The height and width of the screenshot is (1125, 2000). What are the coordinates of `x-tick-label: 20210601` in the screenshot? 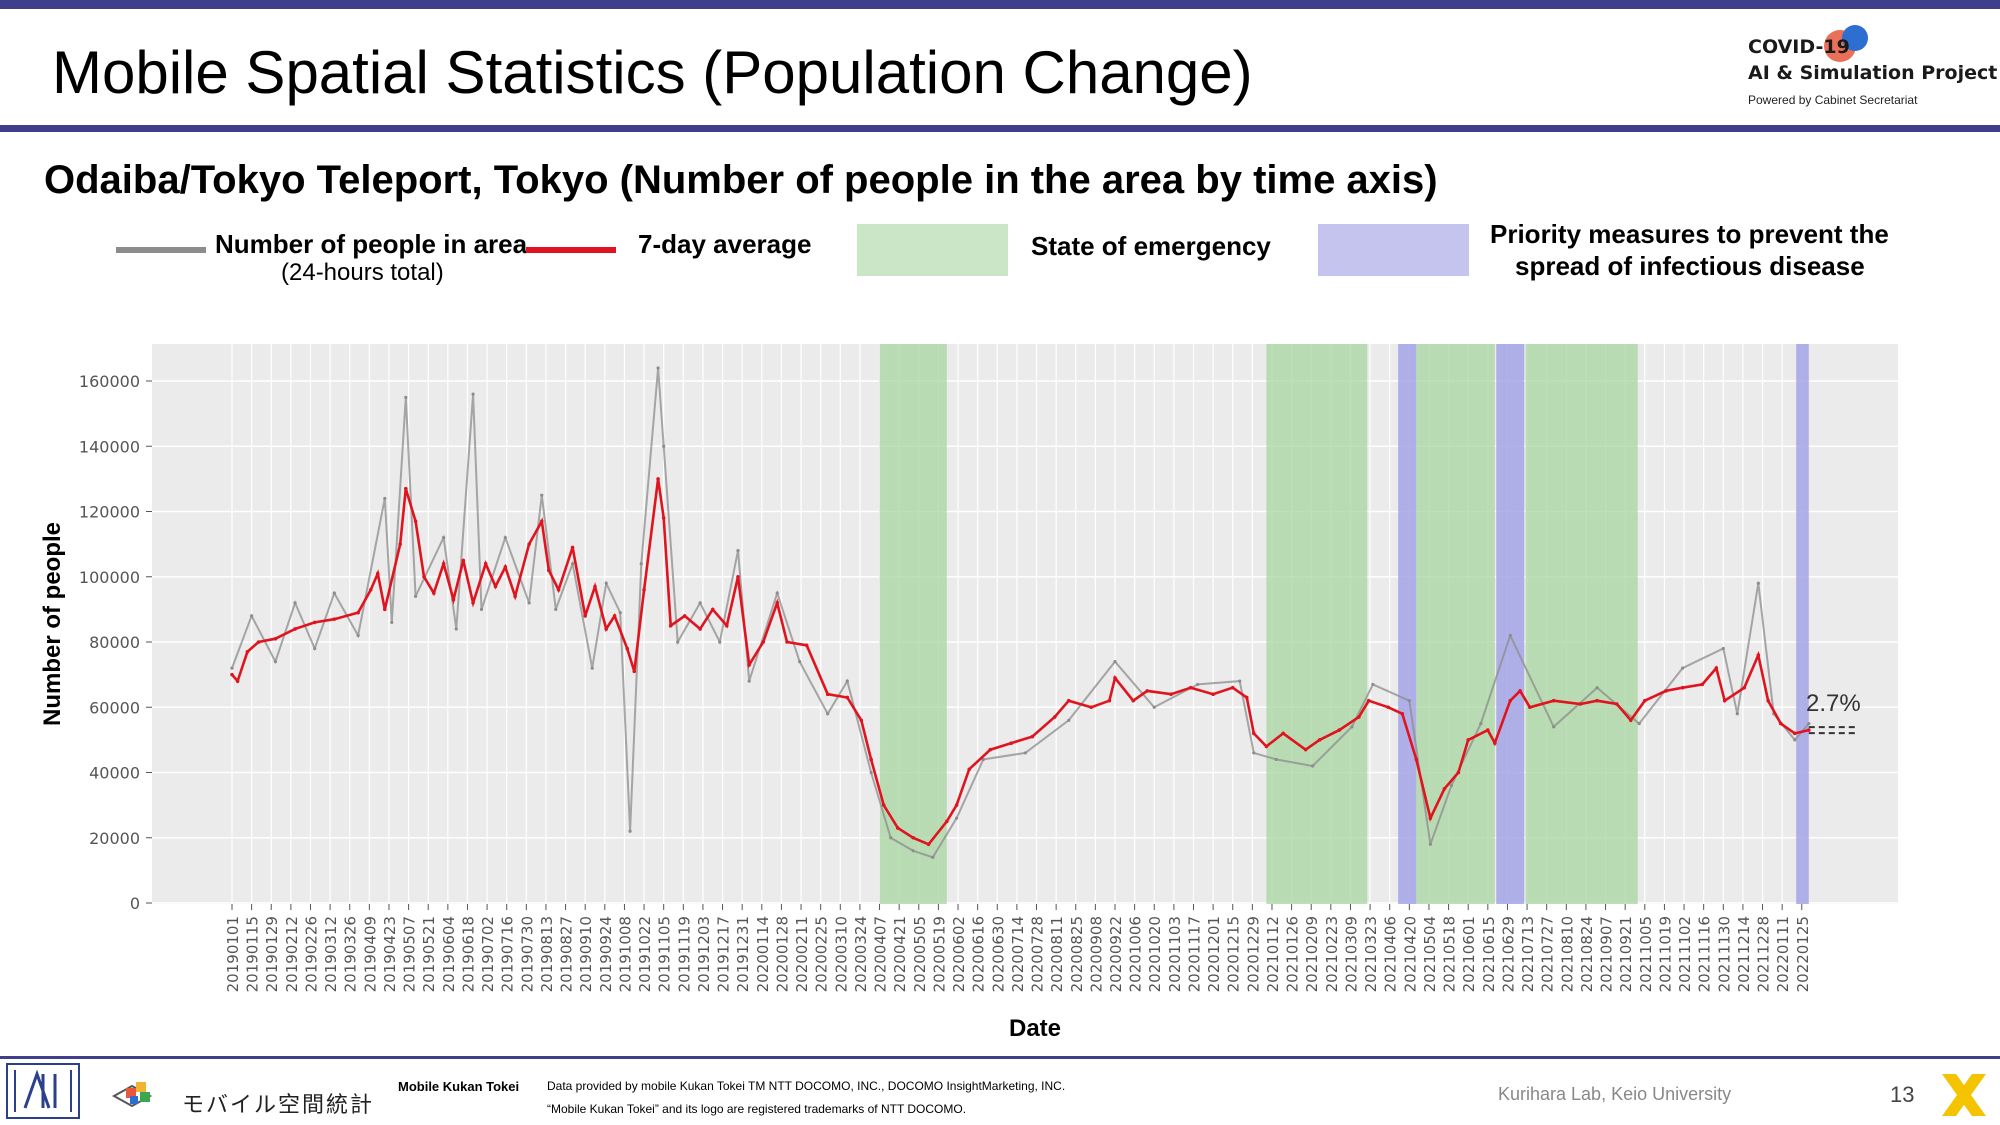 It's located at (1469, 954).